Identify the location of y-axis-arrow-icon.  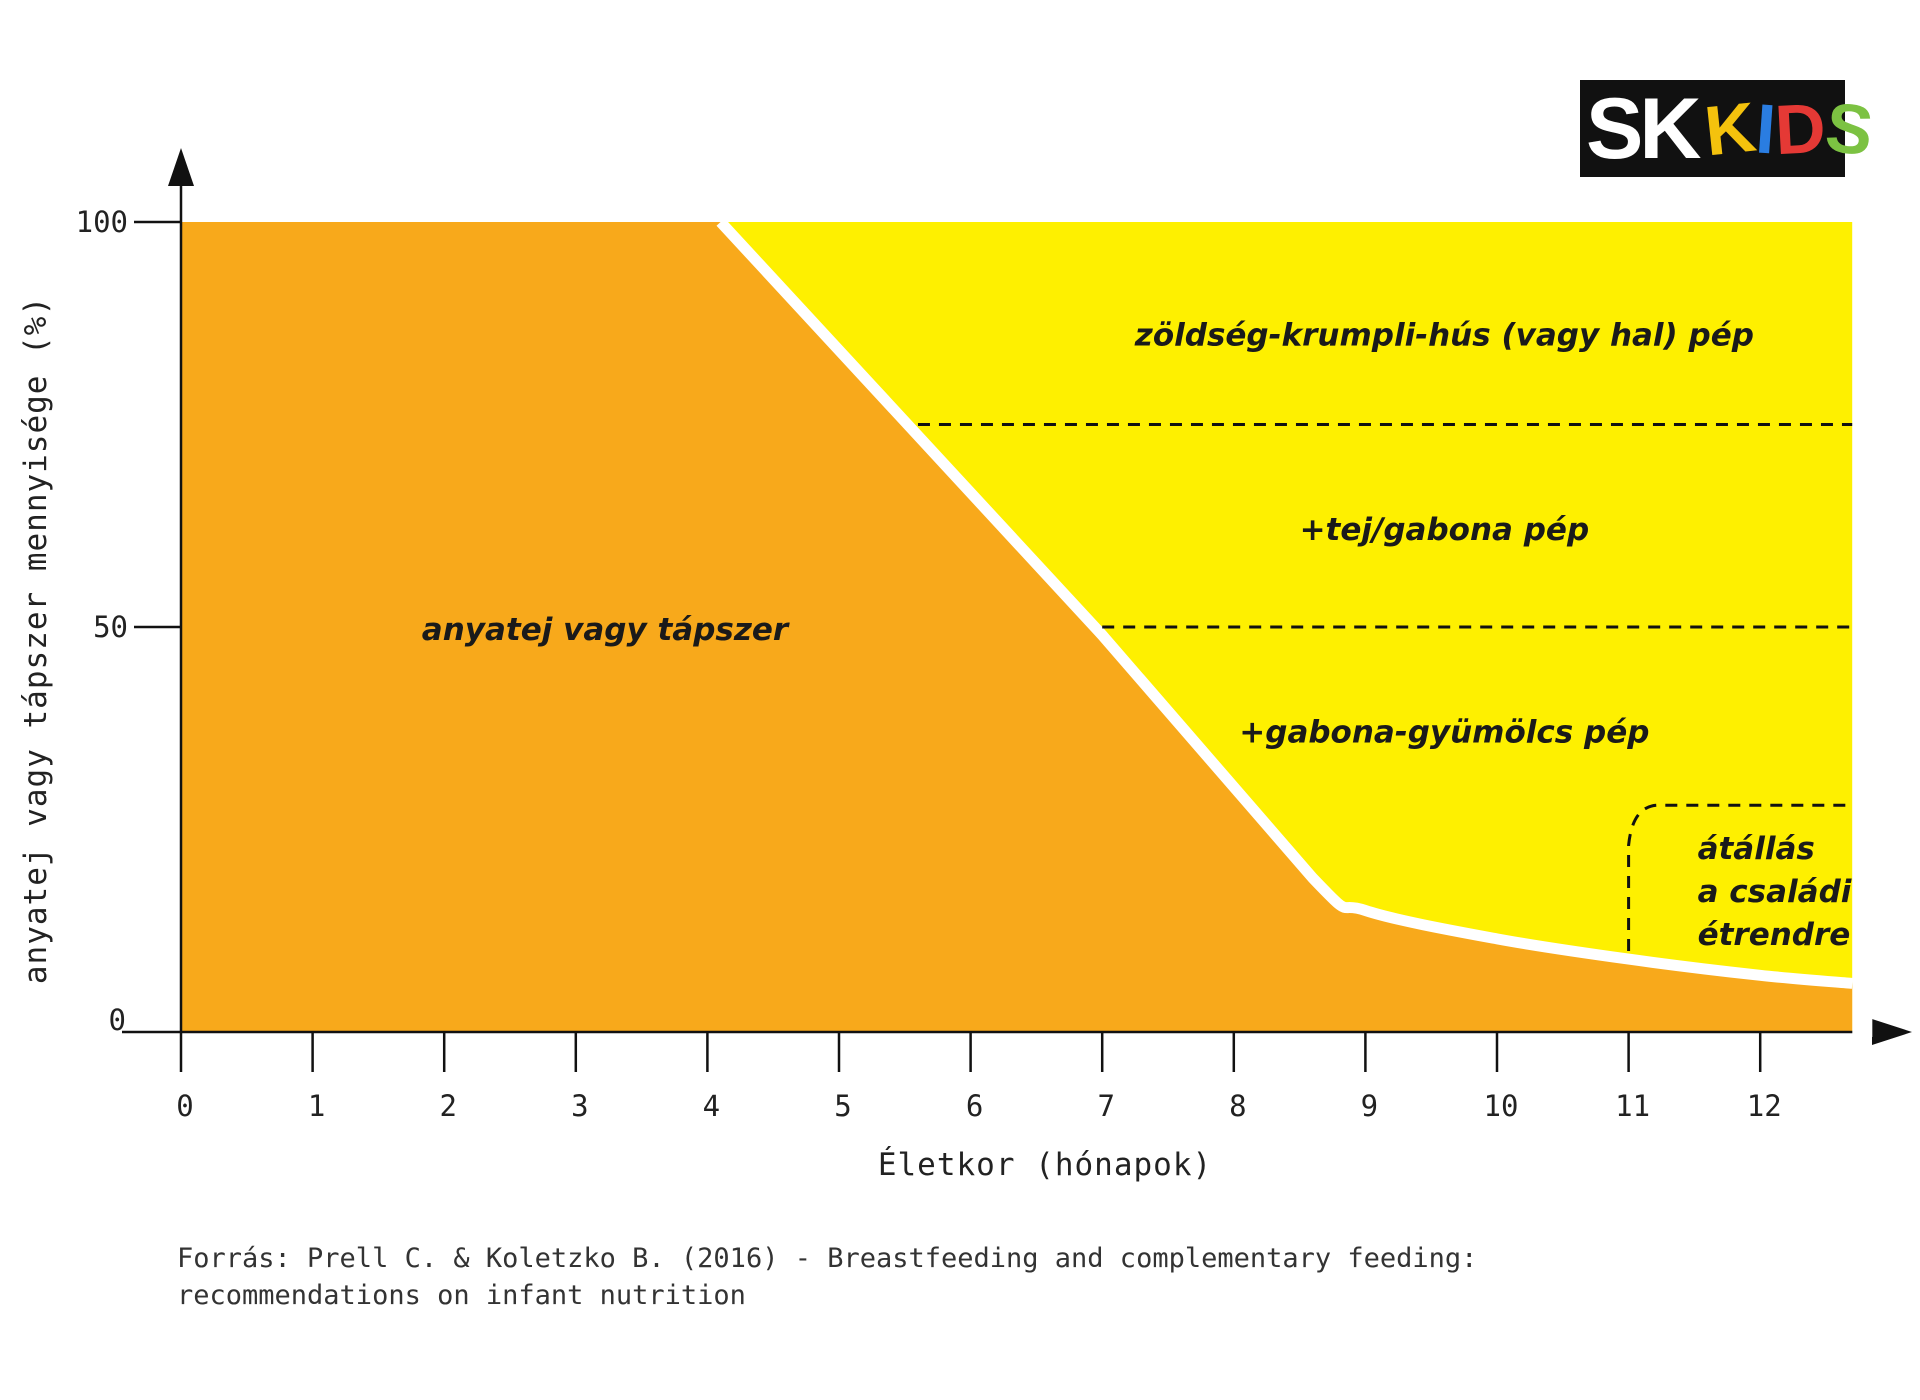
(181, 167).